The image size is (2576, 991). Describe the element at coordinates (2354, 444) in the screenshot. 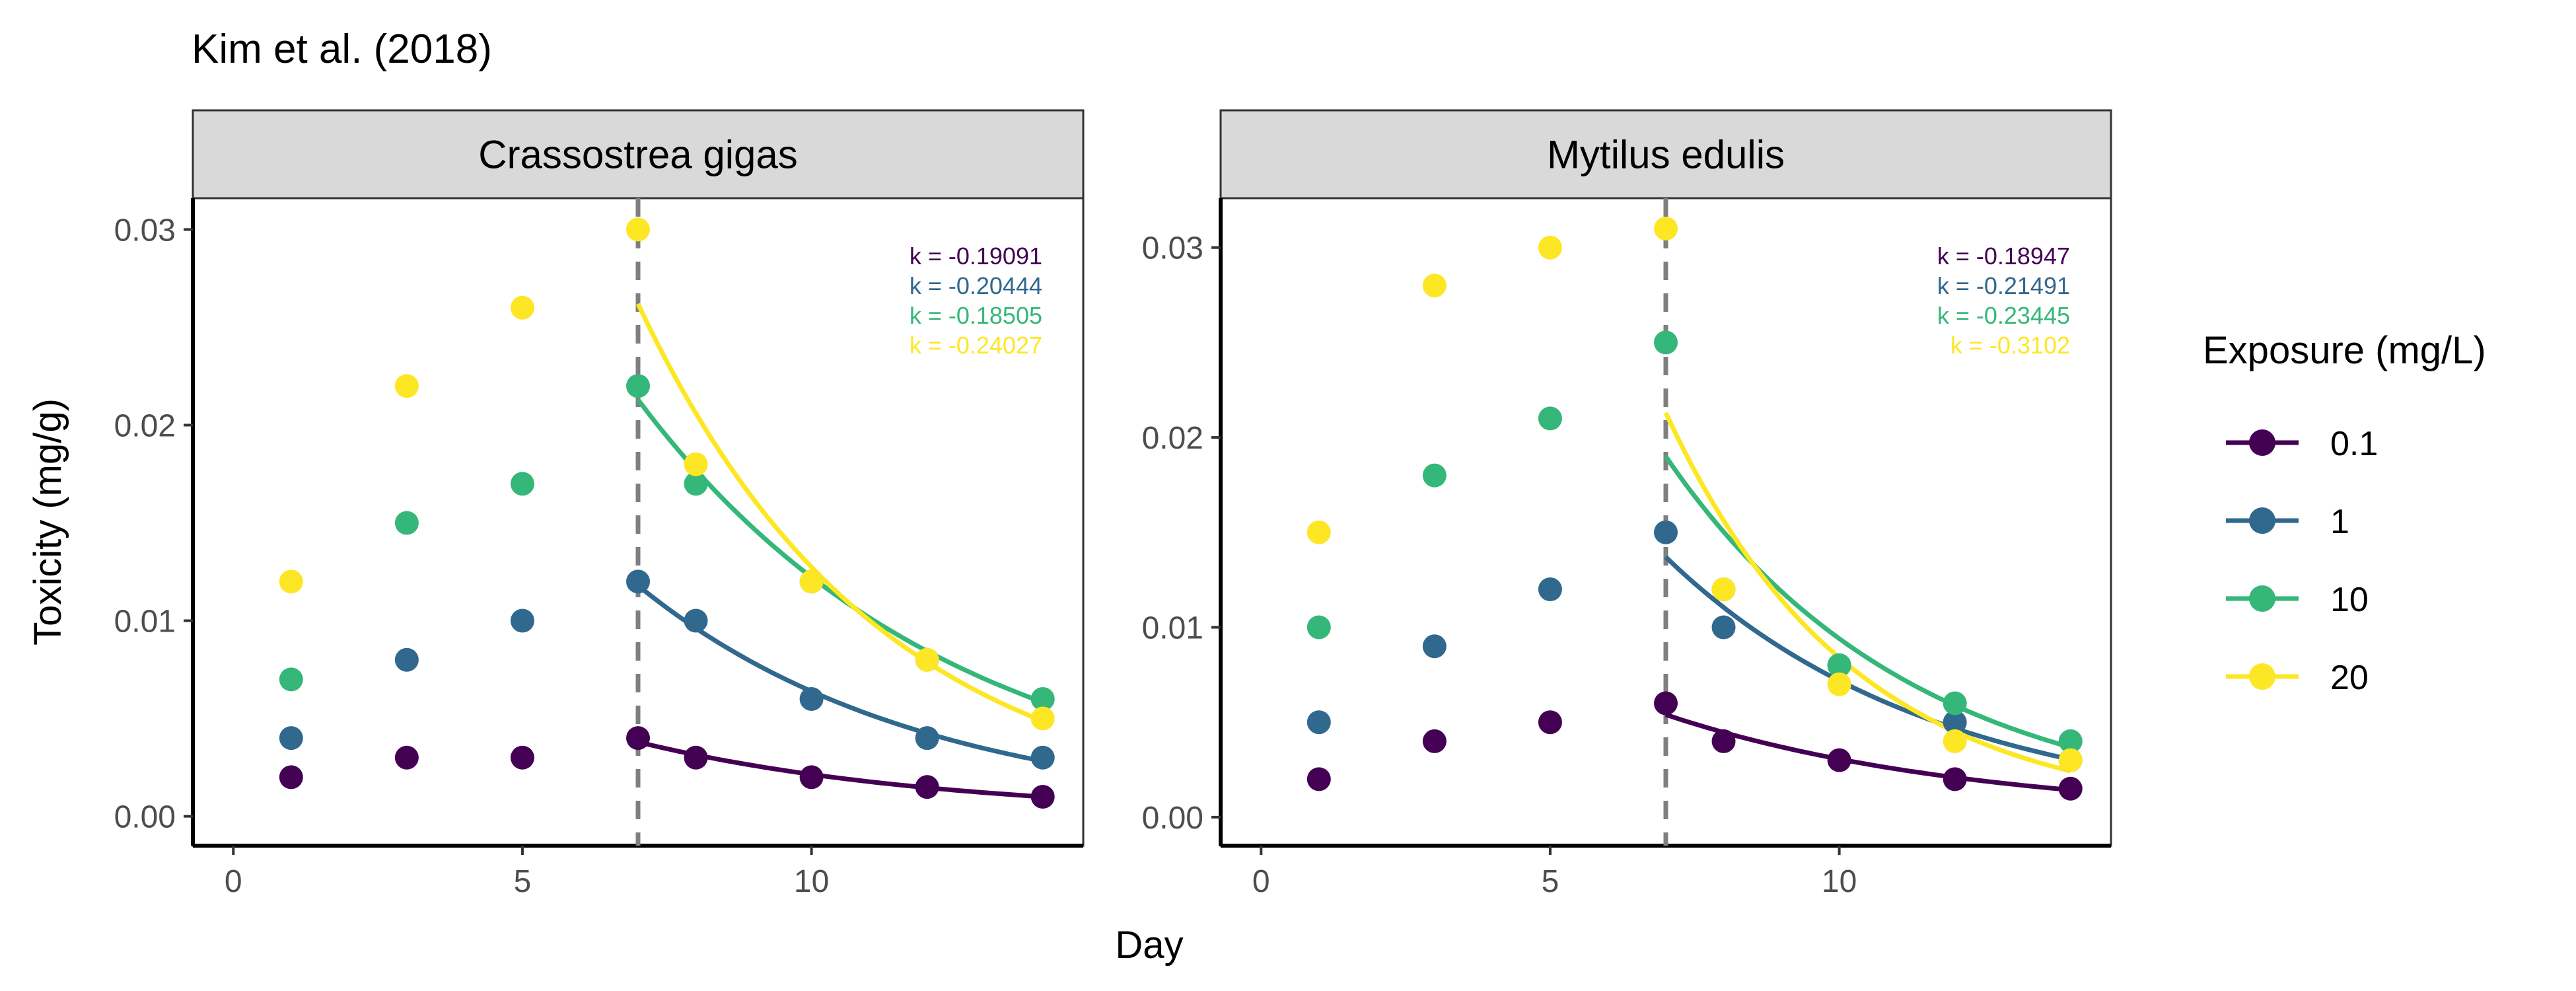

I see `legend-label: 0.1` at that location.